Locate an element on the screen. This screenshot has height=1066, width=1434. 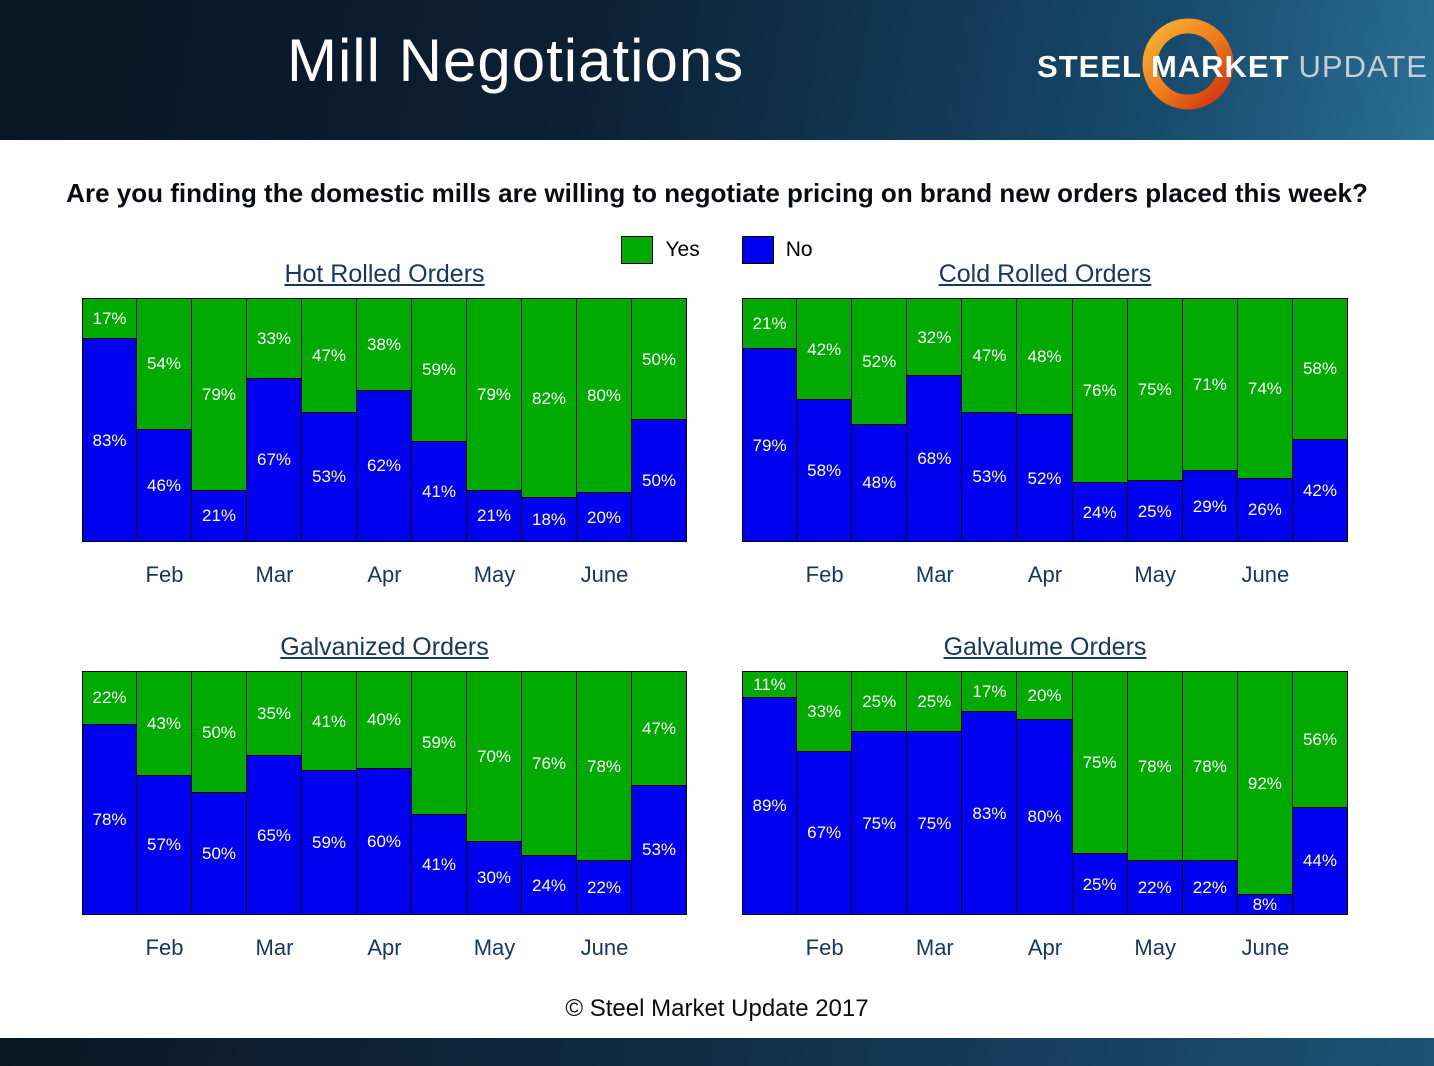
bar: 33% 67% is located at coordinates (274, 420).